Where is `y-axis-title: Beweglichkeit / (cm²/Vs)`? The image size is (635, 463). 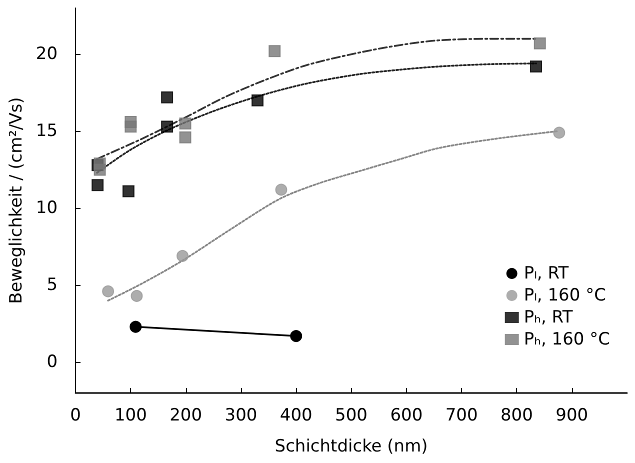
y-axis-title: Beweglichkeit / (cm²/Vs) is located at coordinates (16, 200).